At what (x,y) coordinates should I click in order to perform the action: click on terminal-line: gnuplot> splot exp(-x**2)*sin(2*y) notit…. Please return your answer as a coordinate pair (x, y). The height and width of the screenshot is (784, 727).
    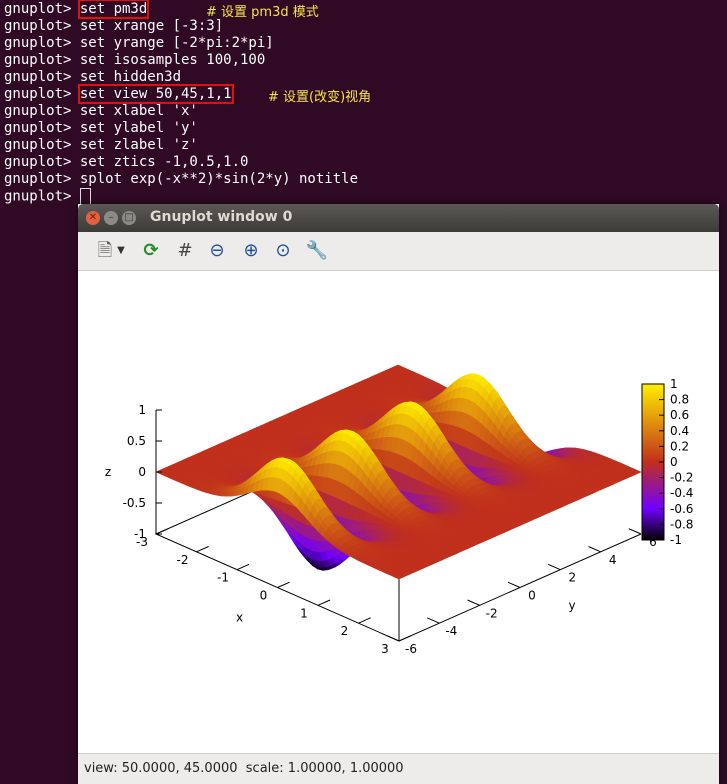
    Looking at the image, I should click on (181, 179).